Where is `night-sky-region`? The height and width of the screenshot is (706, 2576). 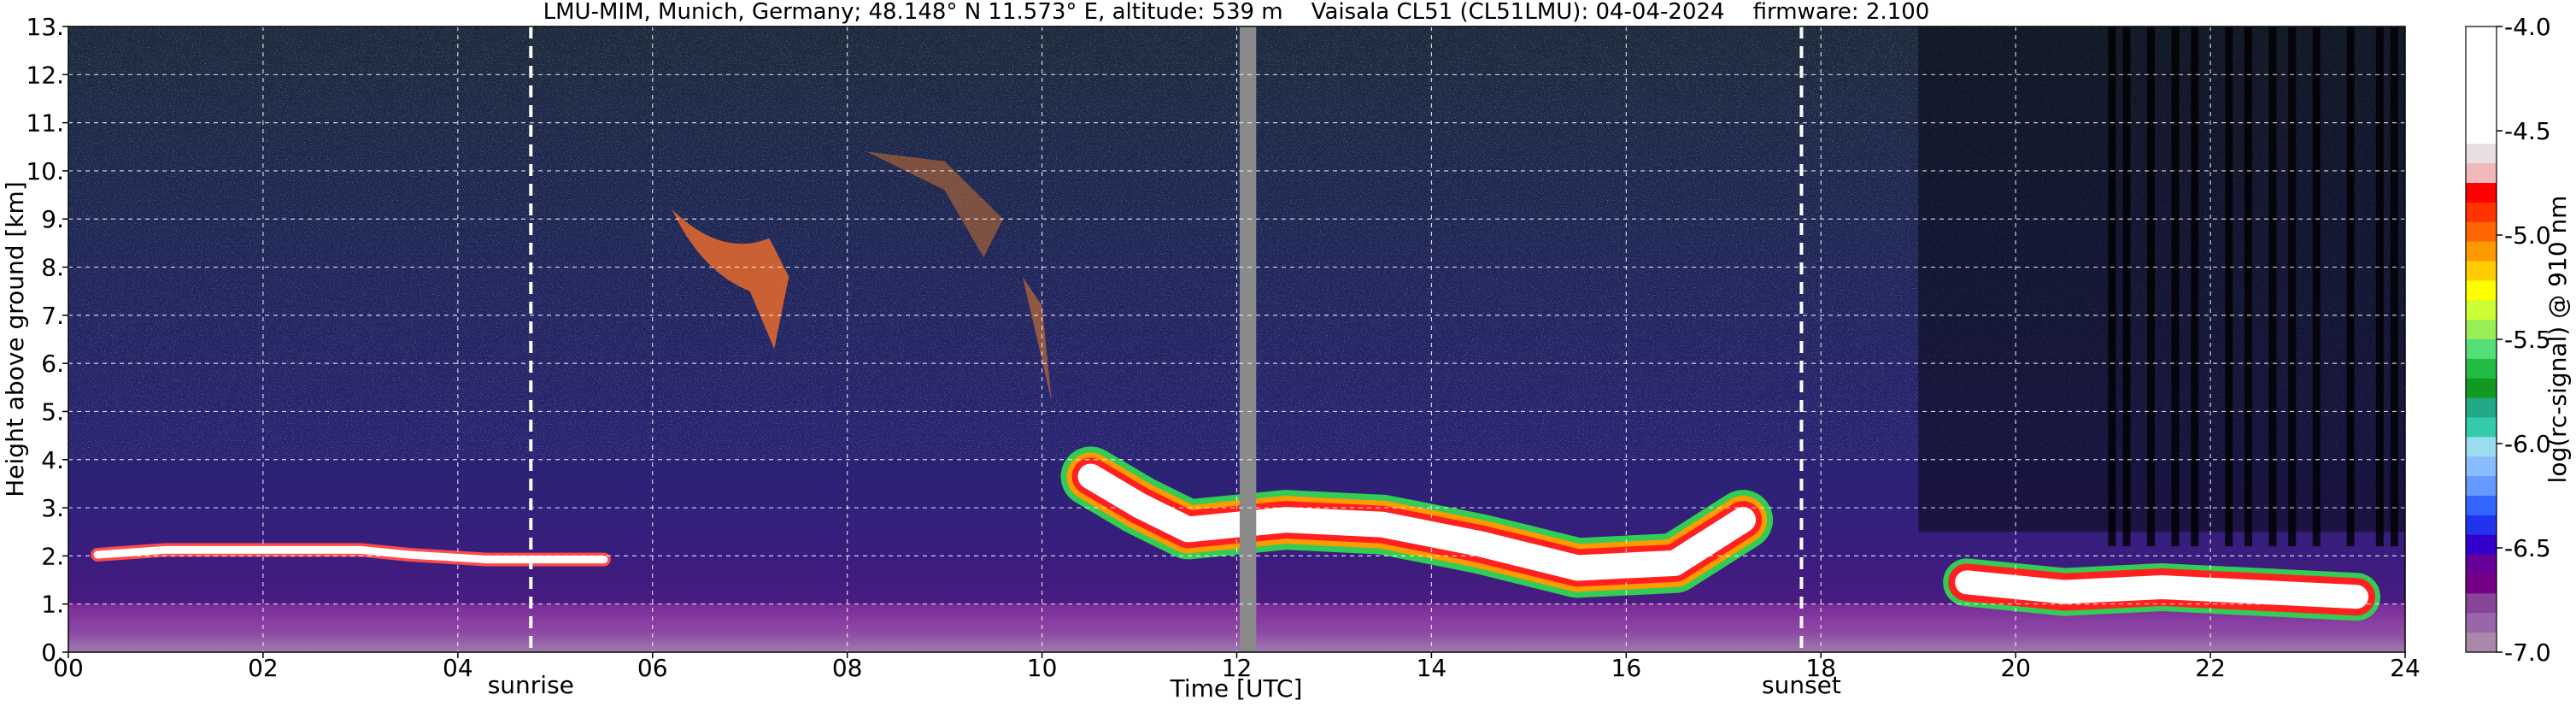
night-sky-region is located at coordinates (2161, 279).